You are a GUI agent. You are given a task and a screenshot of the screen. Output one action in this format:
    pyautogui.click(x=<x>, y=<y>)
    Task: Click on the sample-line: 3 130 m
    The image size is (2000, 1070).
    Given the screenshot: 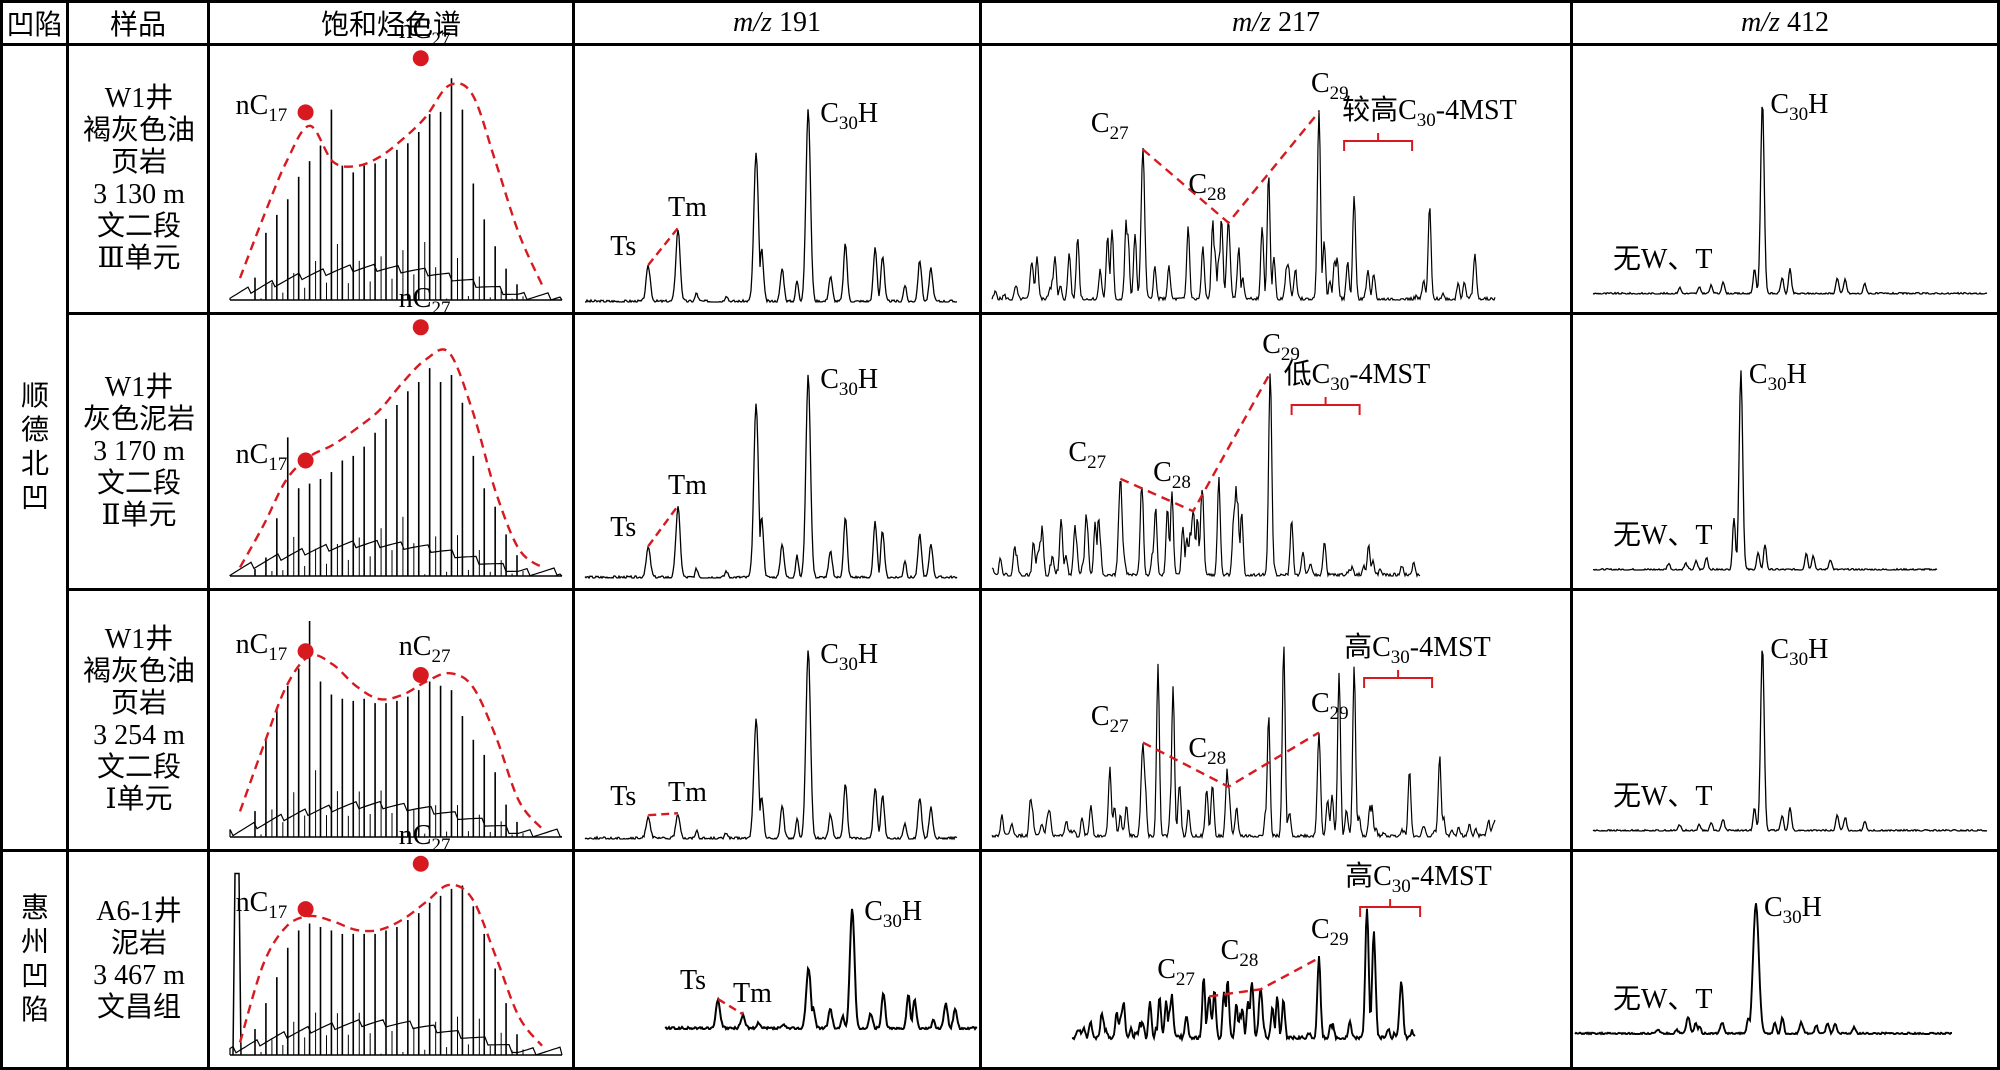 What is the action you would take?
    pyautogui.click(x=139, y=194)
    